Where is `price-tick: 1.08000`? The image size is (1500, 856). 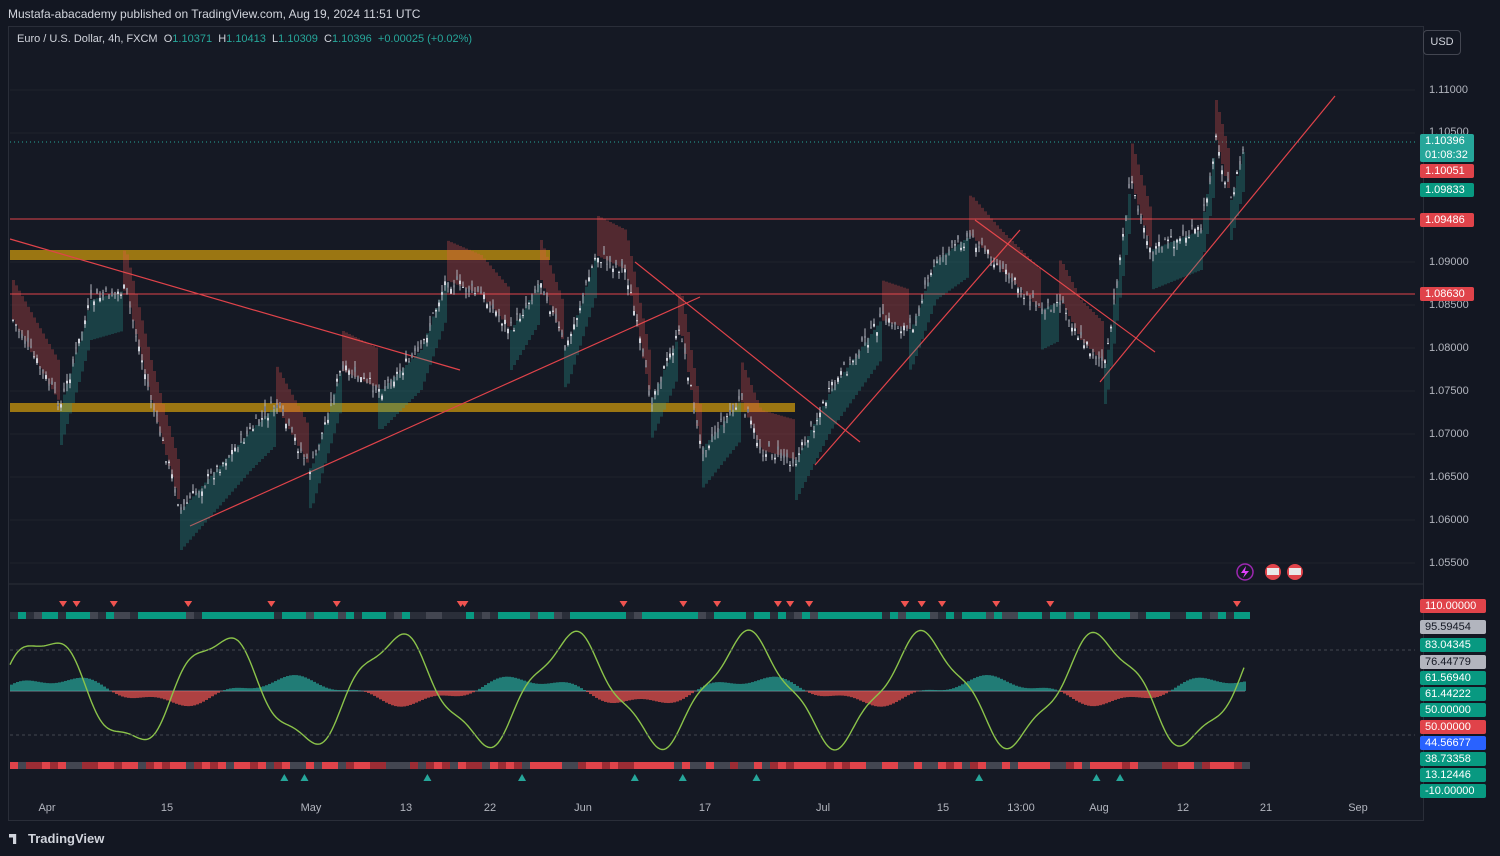 price-tick: 1.08000 is located at coordinates (1449, 348).